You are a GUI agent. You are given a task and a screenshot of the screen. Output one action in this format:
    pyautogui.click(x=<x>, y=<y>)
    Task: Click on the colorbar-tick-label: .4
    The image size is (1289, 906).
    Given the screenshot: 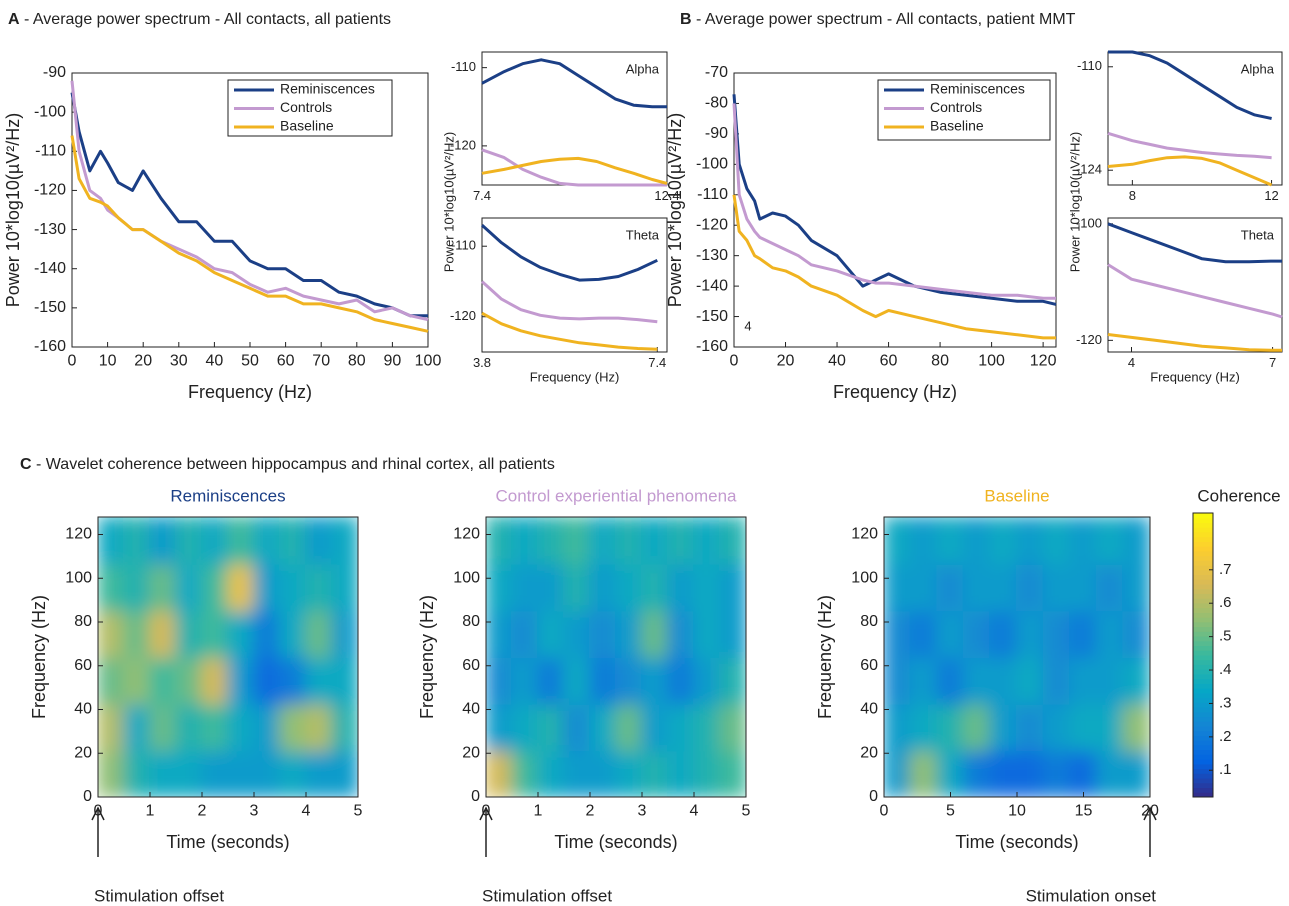 What is the action you would take?
    pyautogui.click(x=1225, y=669)
    